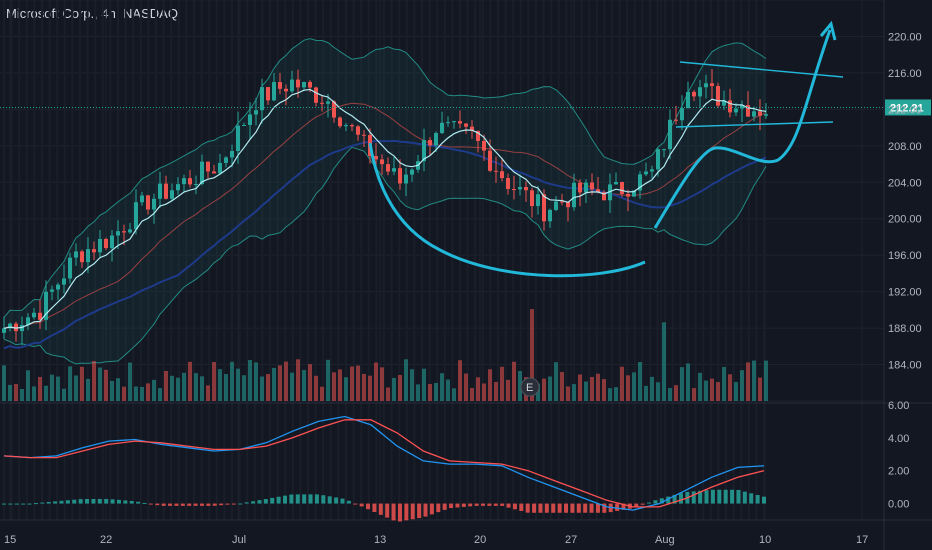 This screenshot has height=550, width=932. What do you see at coordinates (905, 37) in the screenshot?
I see `price-axis-tick: 220.00` at bounding box center [905, 37].